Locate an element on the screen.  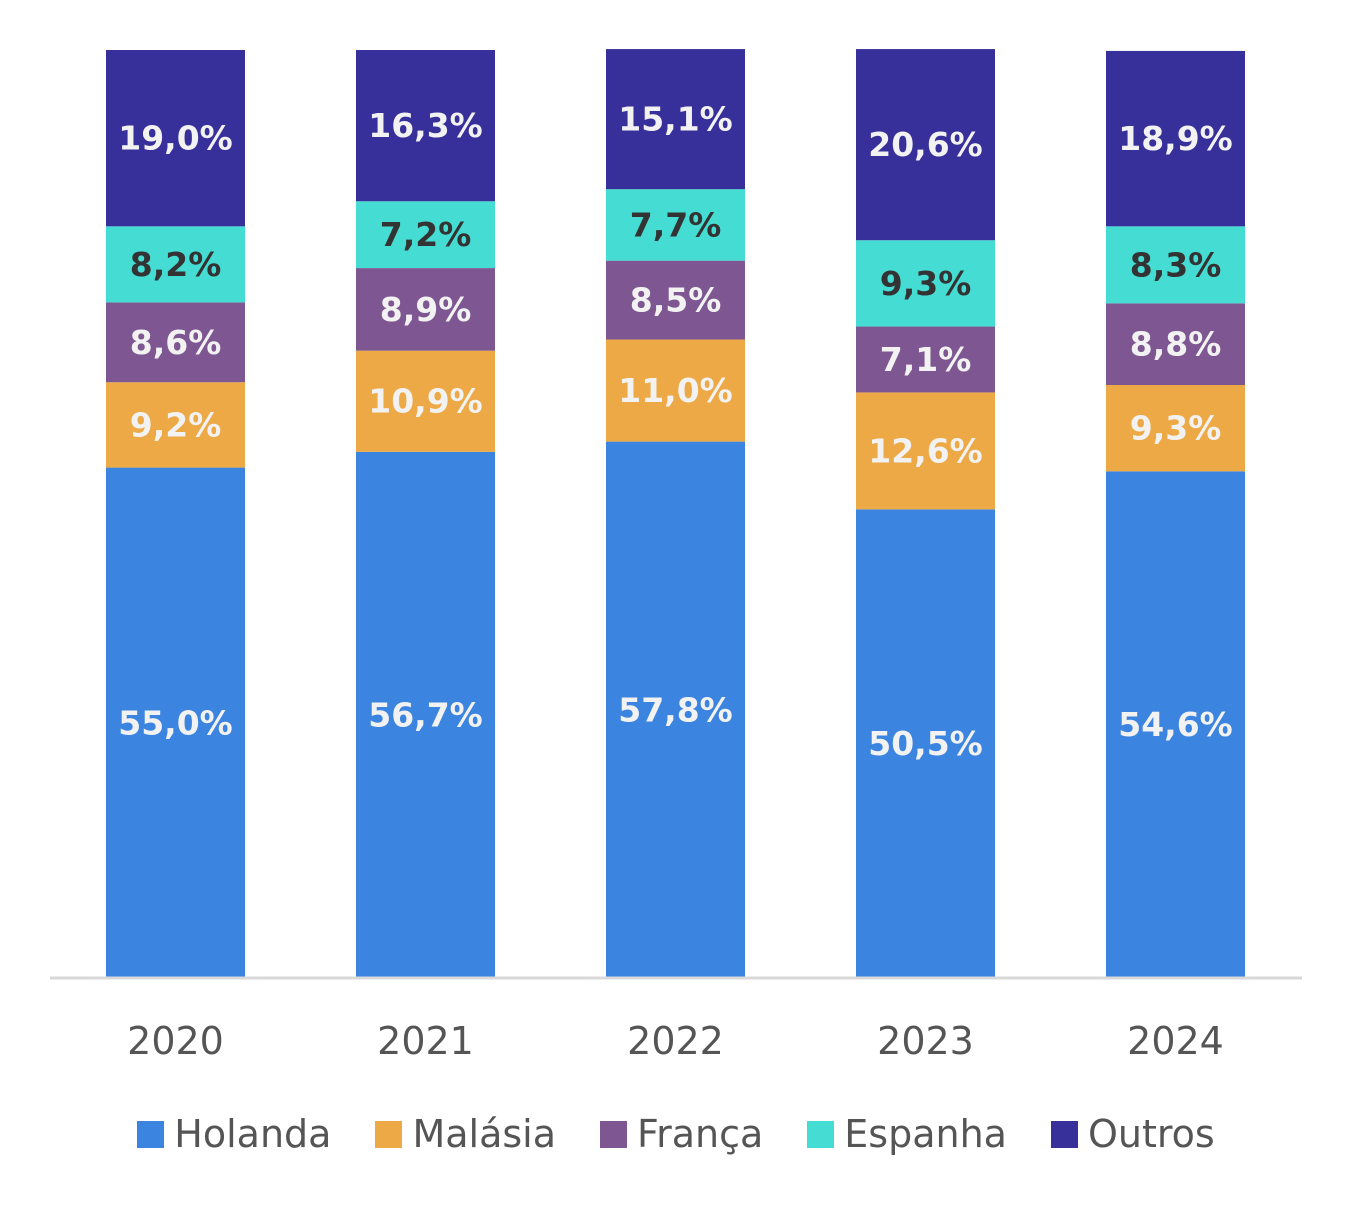
data-label-holanda-2024: 54,6% is located at coordinates (1175, 724).